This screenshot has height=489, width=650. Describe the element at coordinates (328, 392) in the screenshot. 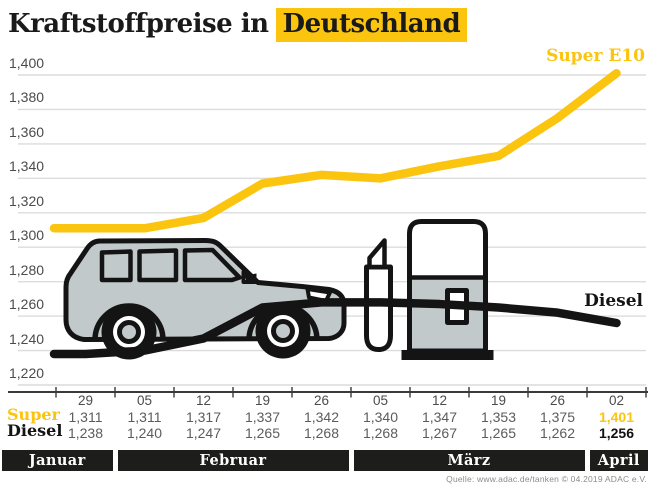

I see `x-axis-ticks` at that location.